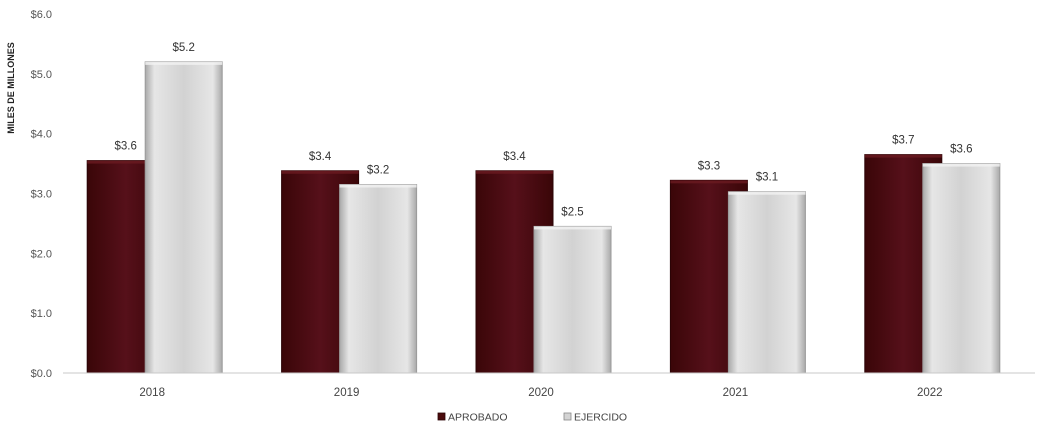  I want to click on data-label: $3.1, so click(767, 178).